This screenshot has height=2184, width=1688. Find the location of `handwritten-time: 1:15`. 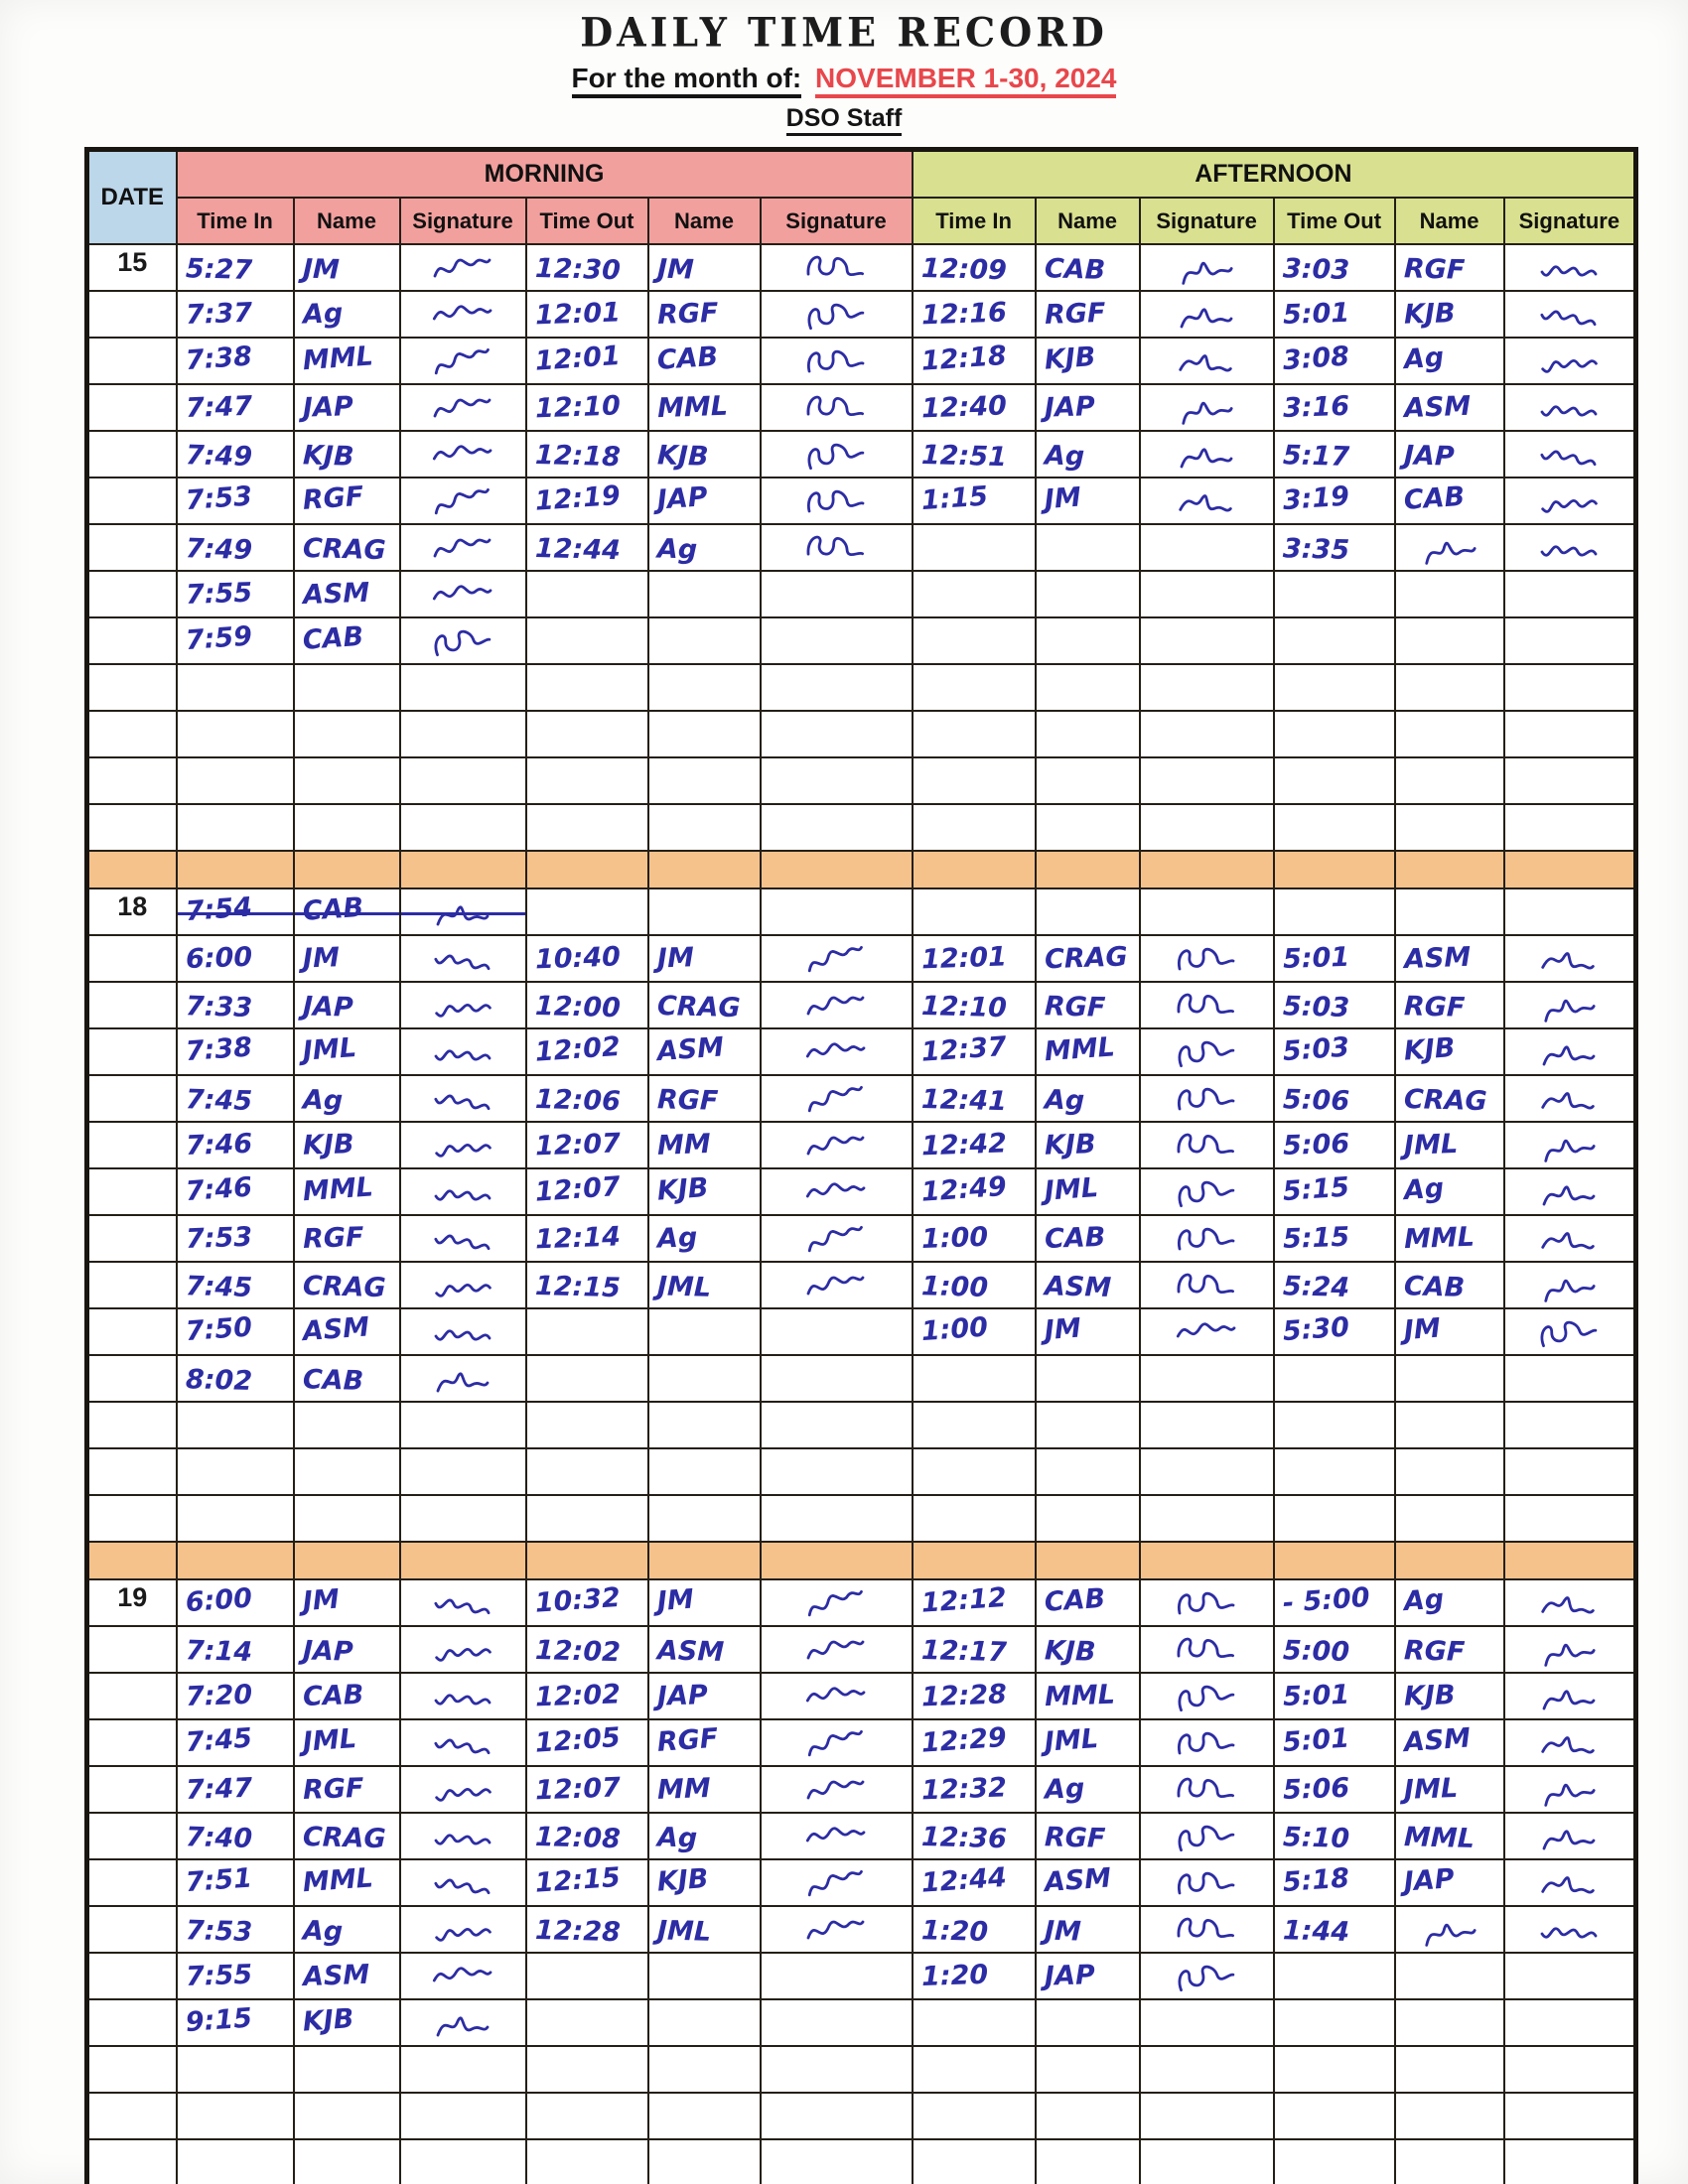

handwritten-time: 1:15 is located at coordinates (954, 498).